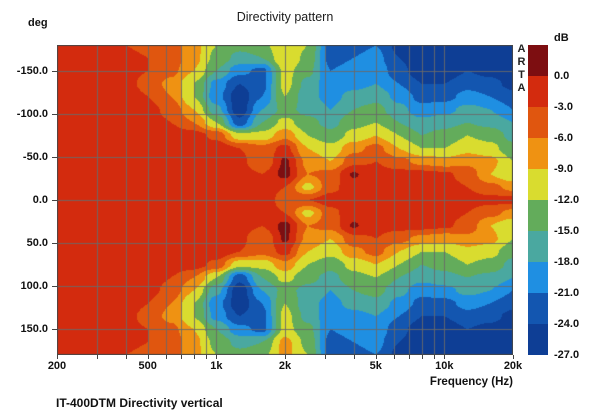 The width and height of the screenshot is (600, 419). Describe the element at coordinates (521, 75) in the screenshot. I see `arta-letter: T` at that location.